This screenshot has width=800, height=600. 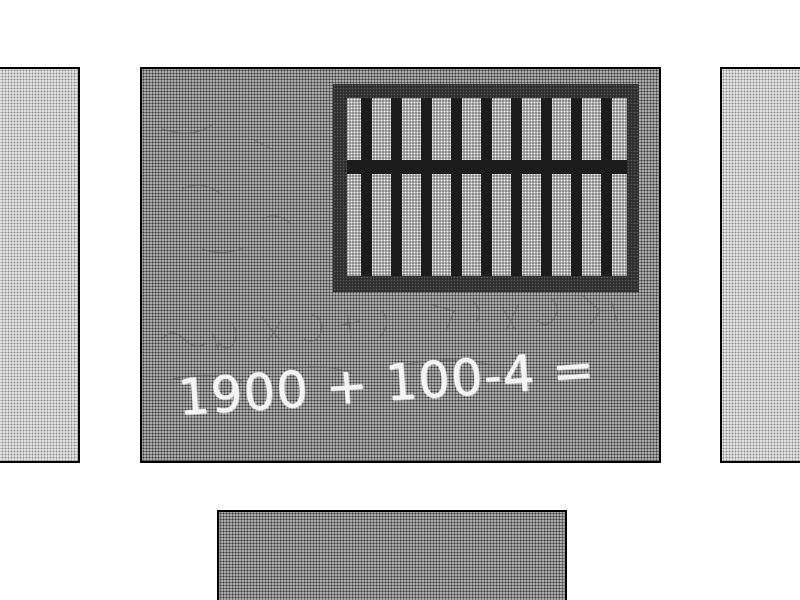 I want to click on bottom-scene-panel, so click(x=392, y=555).